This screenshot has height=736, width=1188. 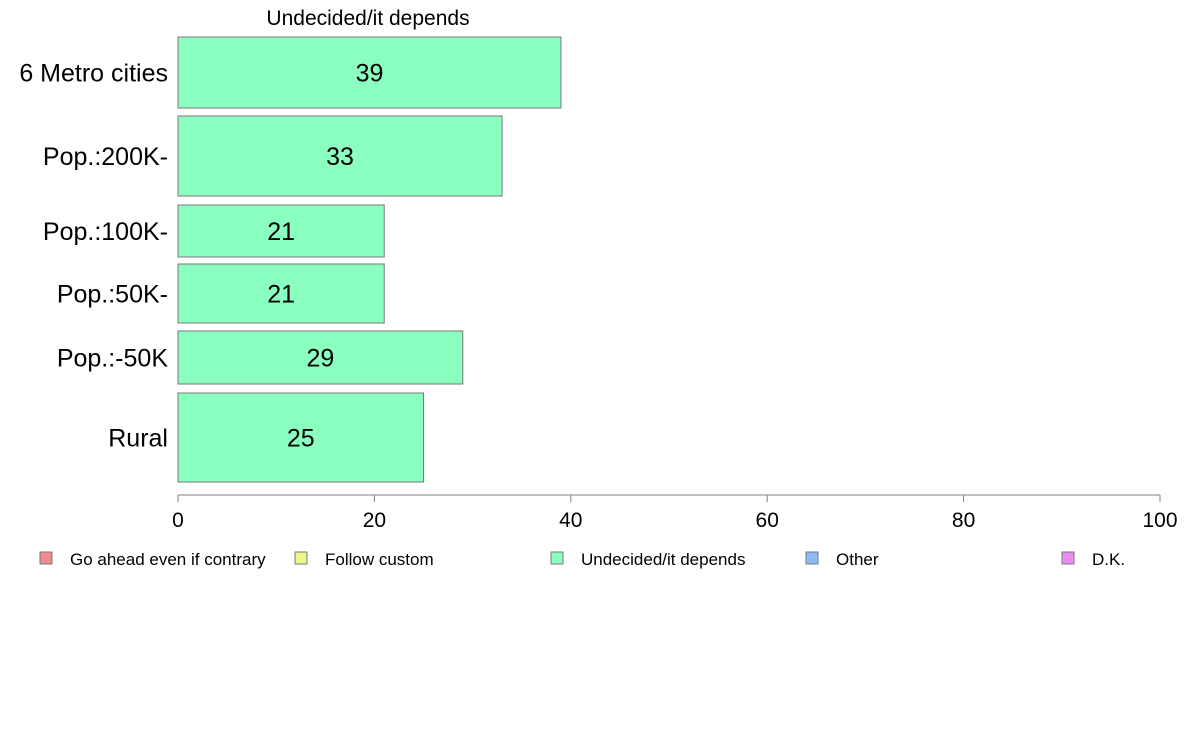 What do you see at coordinates (963, 520) in the screenshot?
I see `x-tick-label: 80` at bounding box center [963, 520].